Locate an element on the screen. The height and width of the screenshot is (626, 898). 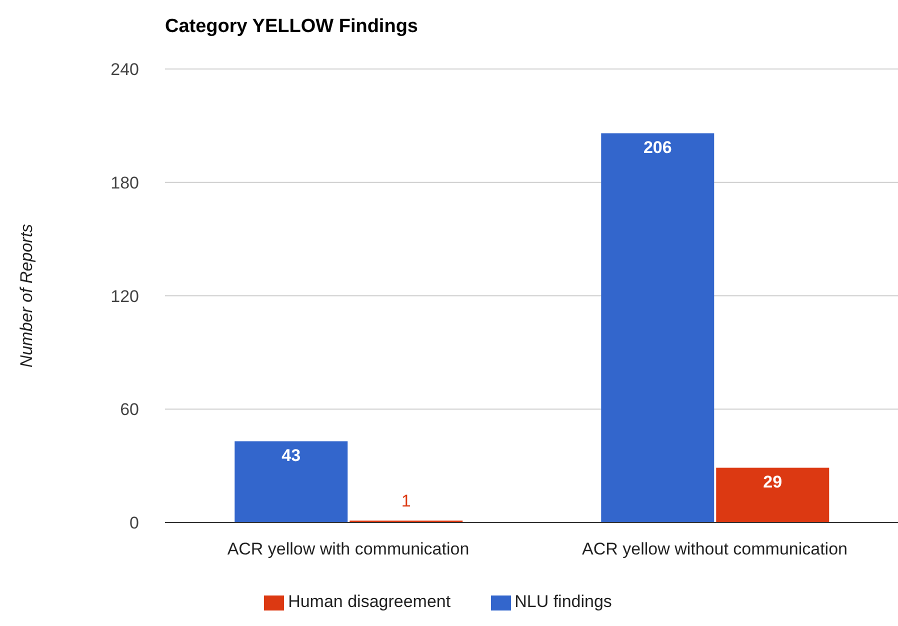
y-tick-label: 60 is located at coordinates (129, 410).